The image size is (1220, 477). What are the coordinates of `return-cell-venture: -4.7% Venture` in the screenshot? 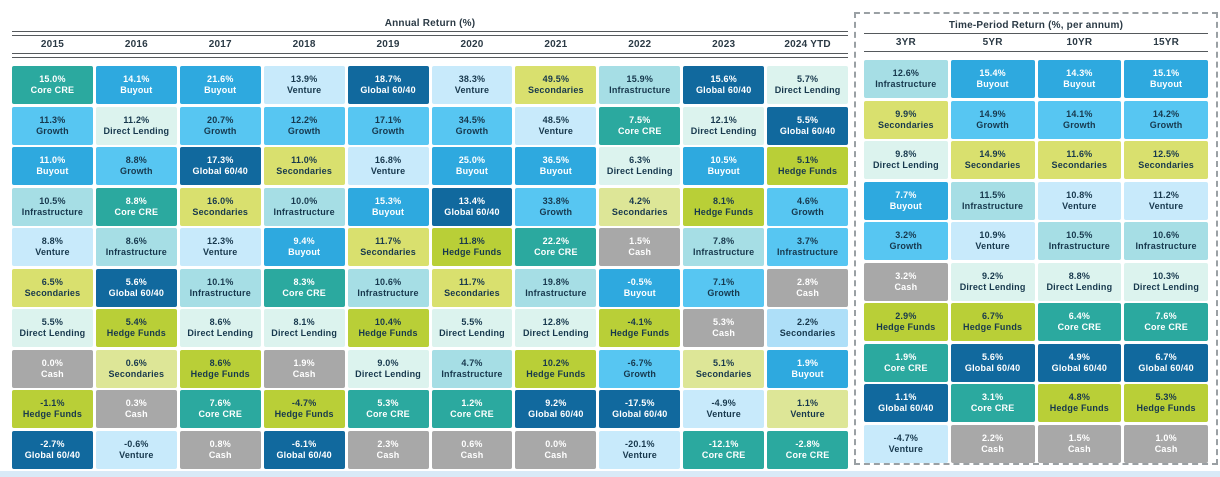 It's located at (906, 443).